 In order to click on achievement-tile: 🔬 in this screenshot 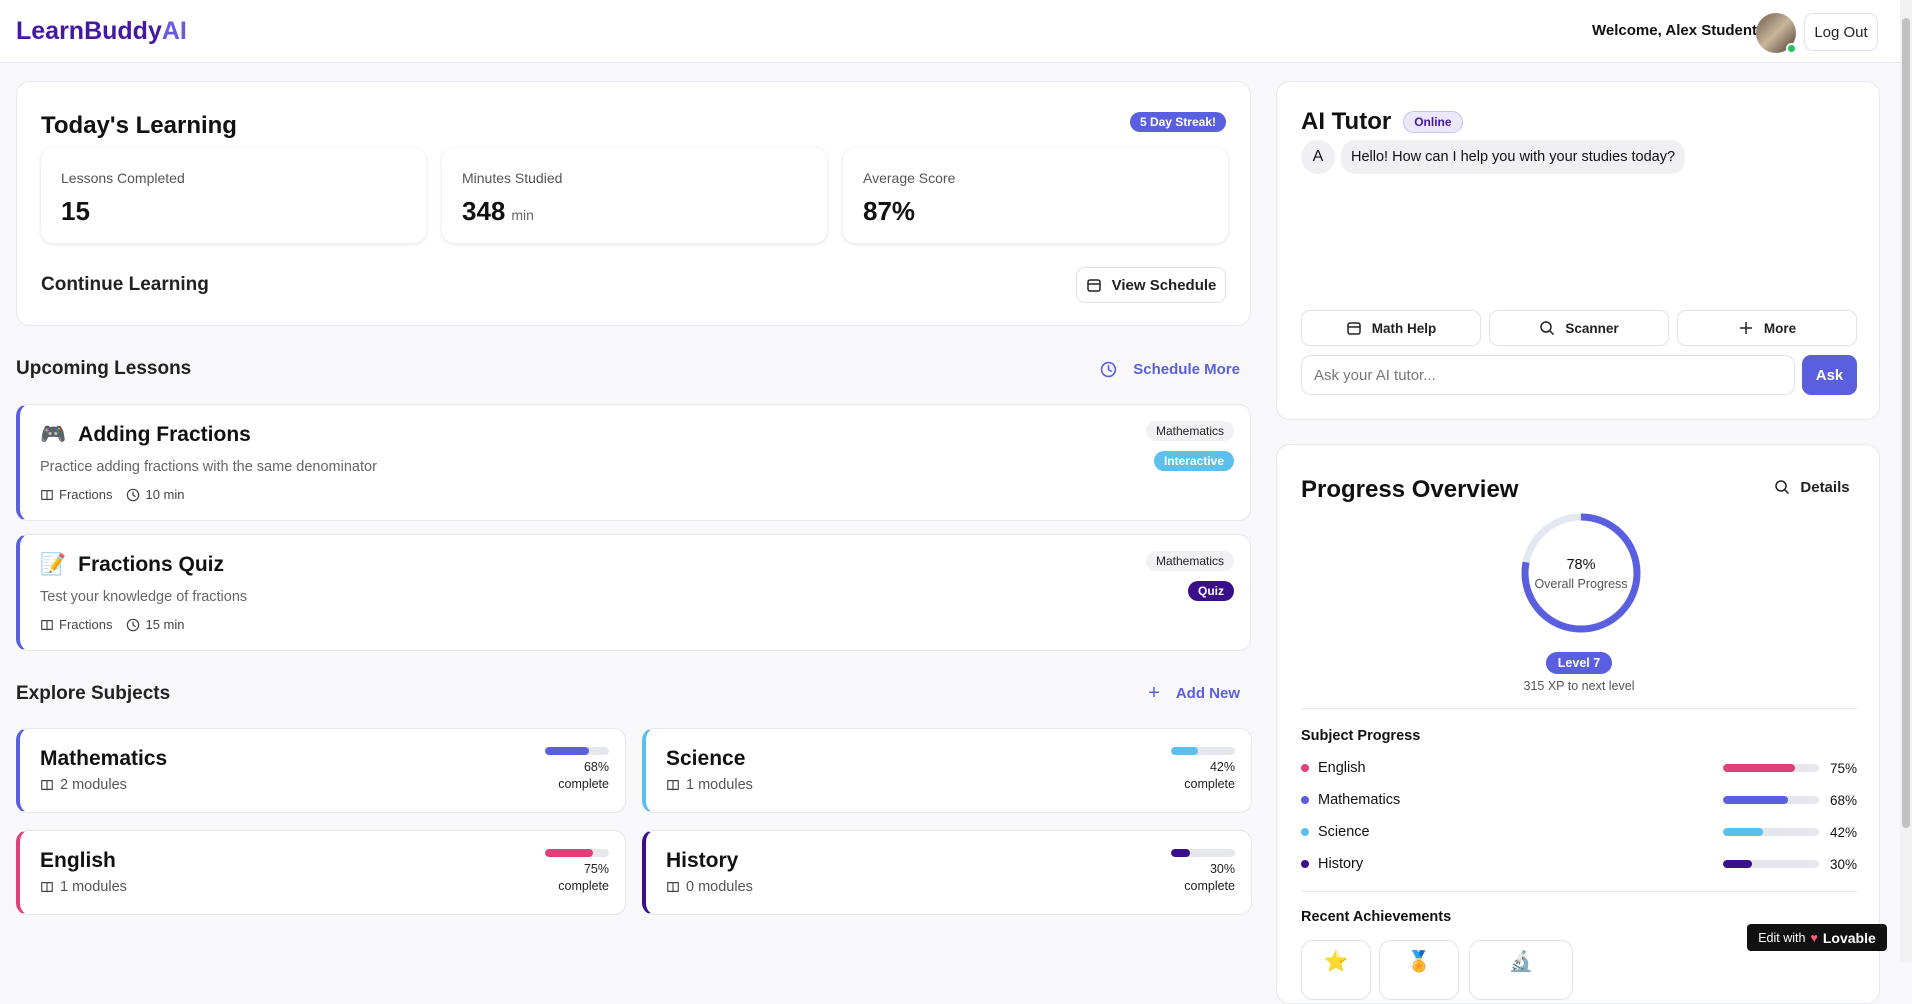, I will do `click(1521, 970)`.